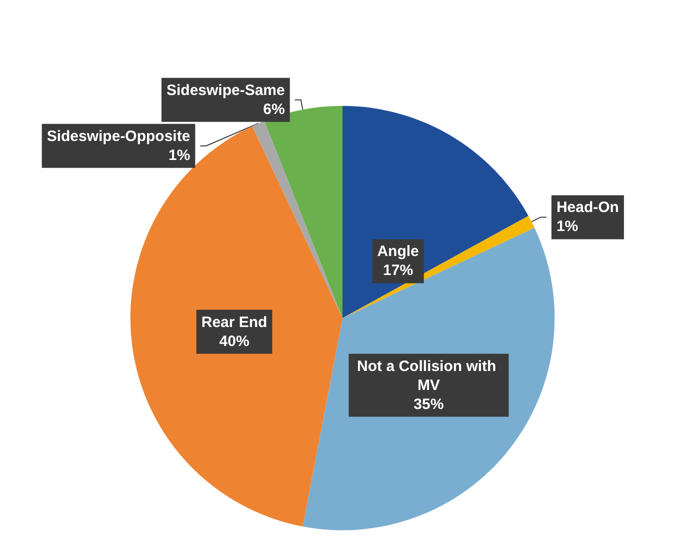 Image resolution: width=685 pixels, height=560 pixels. What do you see at coordinates (398, 271) in the screenshot?
I see `data-label: 17%` at bounding box center [398, 271].